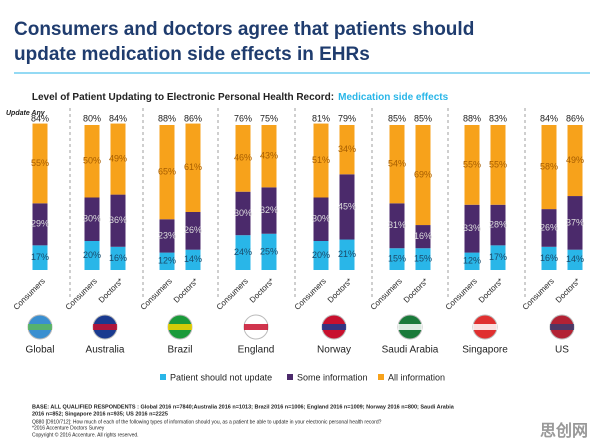 The image size is (596, 446). What do you see at coordinates (549, 166) in the screenshot?
I see `segment-label: 58%` at bounding box center [549, 166].